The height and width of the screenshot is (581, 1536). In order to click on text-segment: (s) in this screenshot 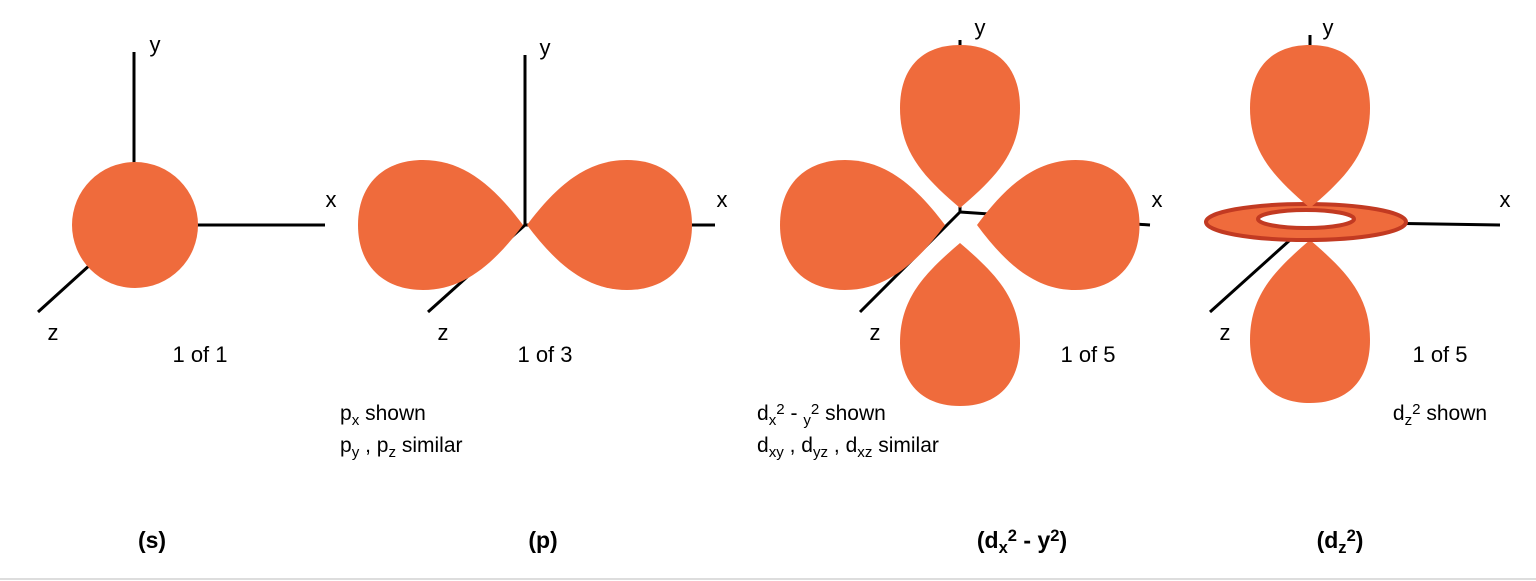, I will do `click(152, 540)`.